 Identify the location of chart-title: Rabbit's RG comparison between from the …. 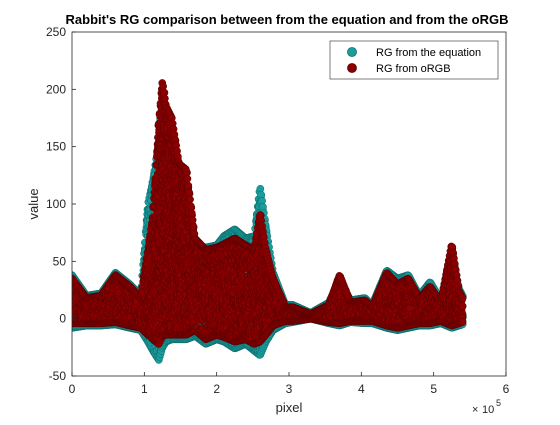
(287, 19).